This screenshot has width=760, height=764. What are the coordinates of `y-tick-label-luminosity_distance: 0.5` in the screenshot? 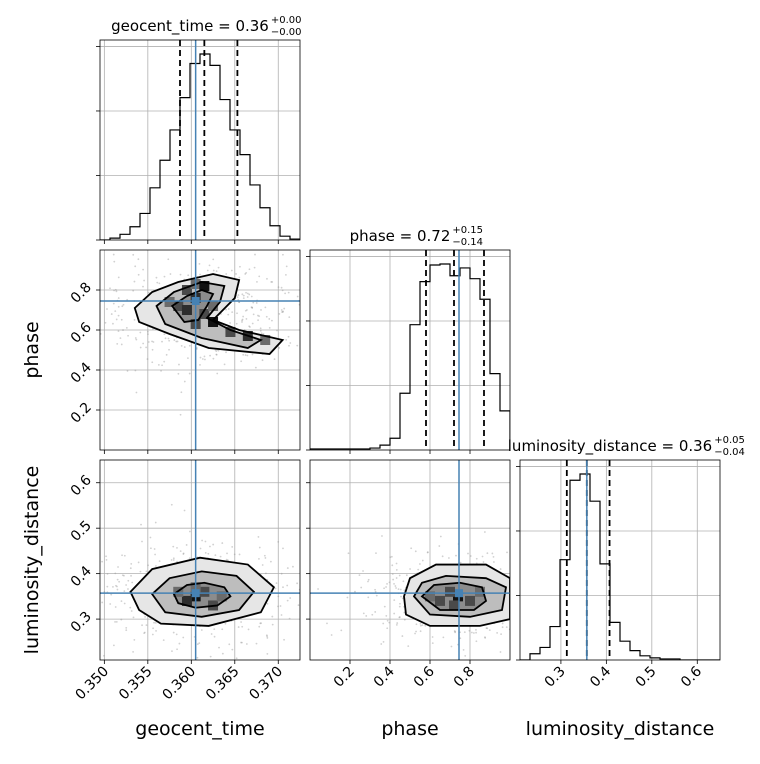 It's located at (81, 531).